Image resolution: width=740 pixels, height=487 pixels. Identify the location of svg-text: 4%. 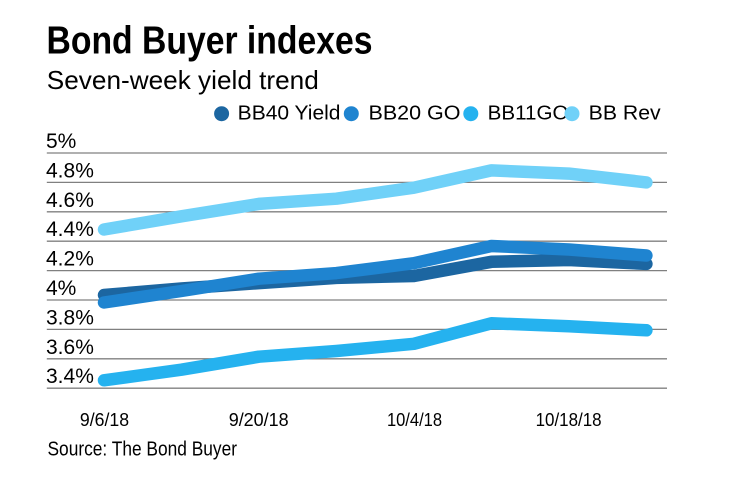
(61, 288).